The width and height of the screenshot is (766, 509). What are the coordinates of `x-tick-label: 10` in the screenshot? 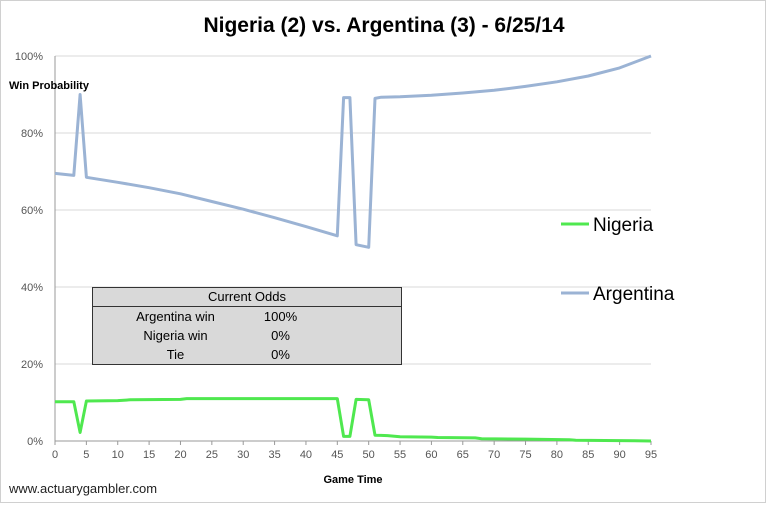 It's located at (118, 455).